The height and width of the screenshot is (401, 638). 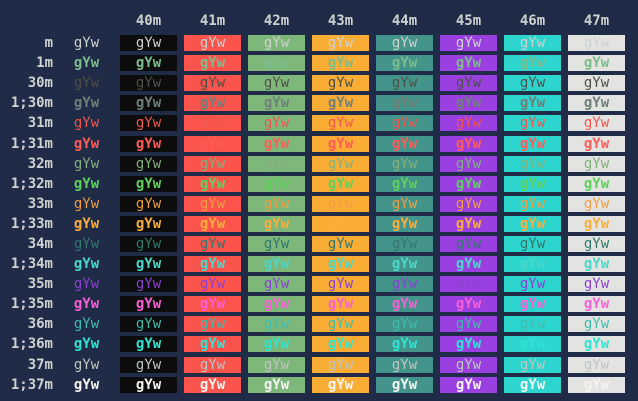 I want to click on row-label-1-32m: 1;32m, so click(x=31, y=183).